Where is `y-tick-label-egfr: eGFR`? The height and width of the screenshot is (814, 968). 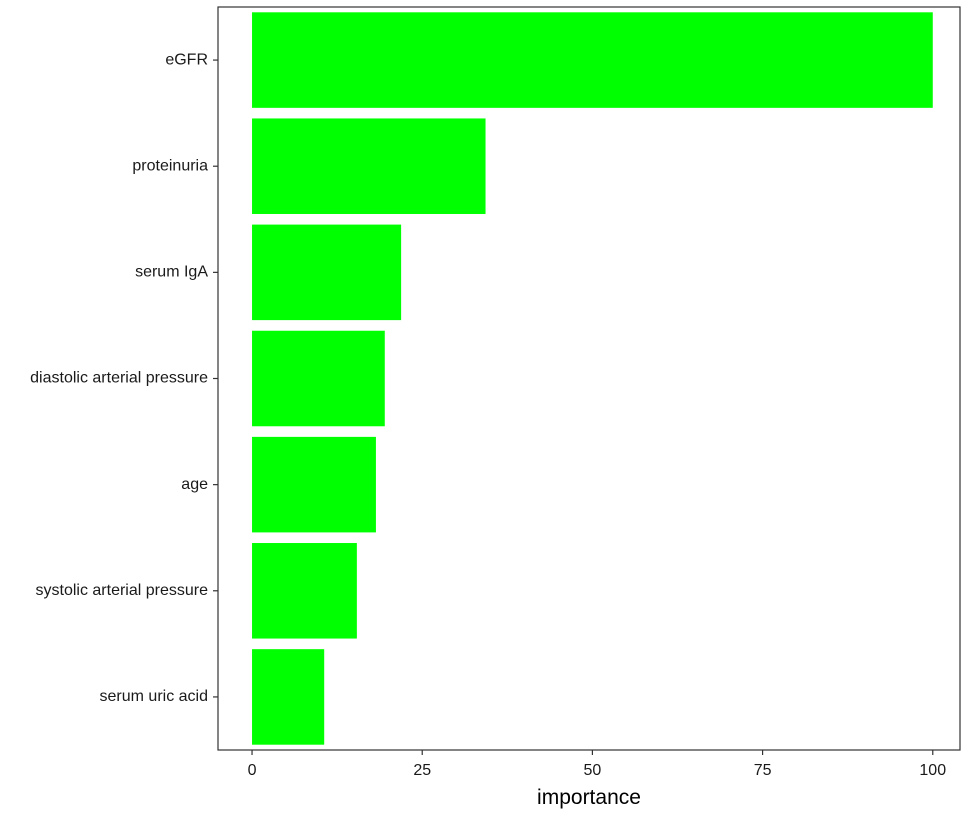 y-tick-label-egfr: eGFR is located at coordinates (186, 59).